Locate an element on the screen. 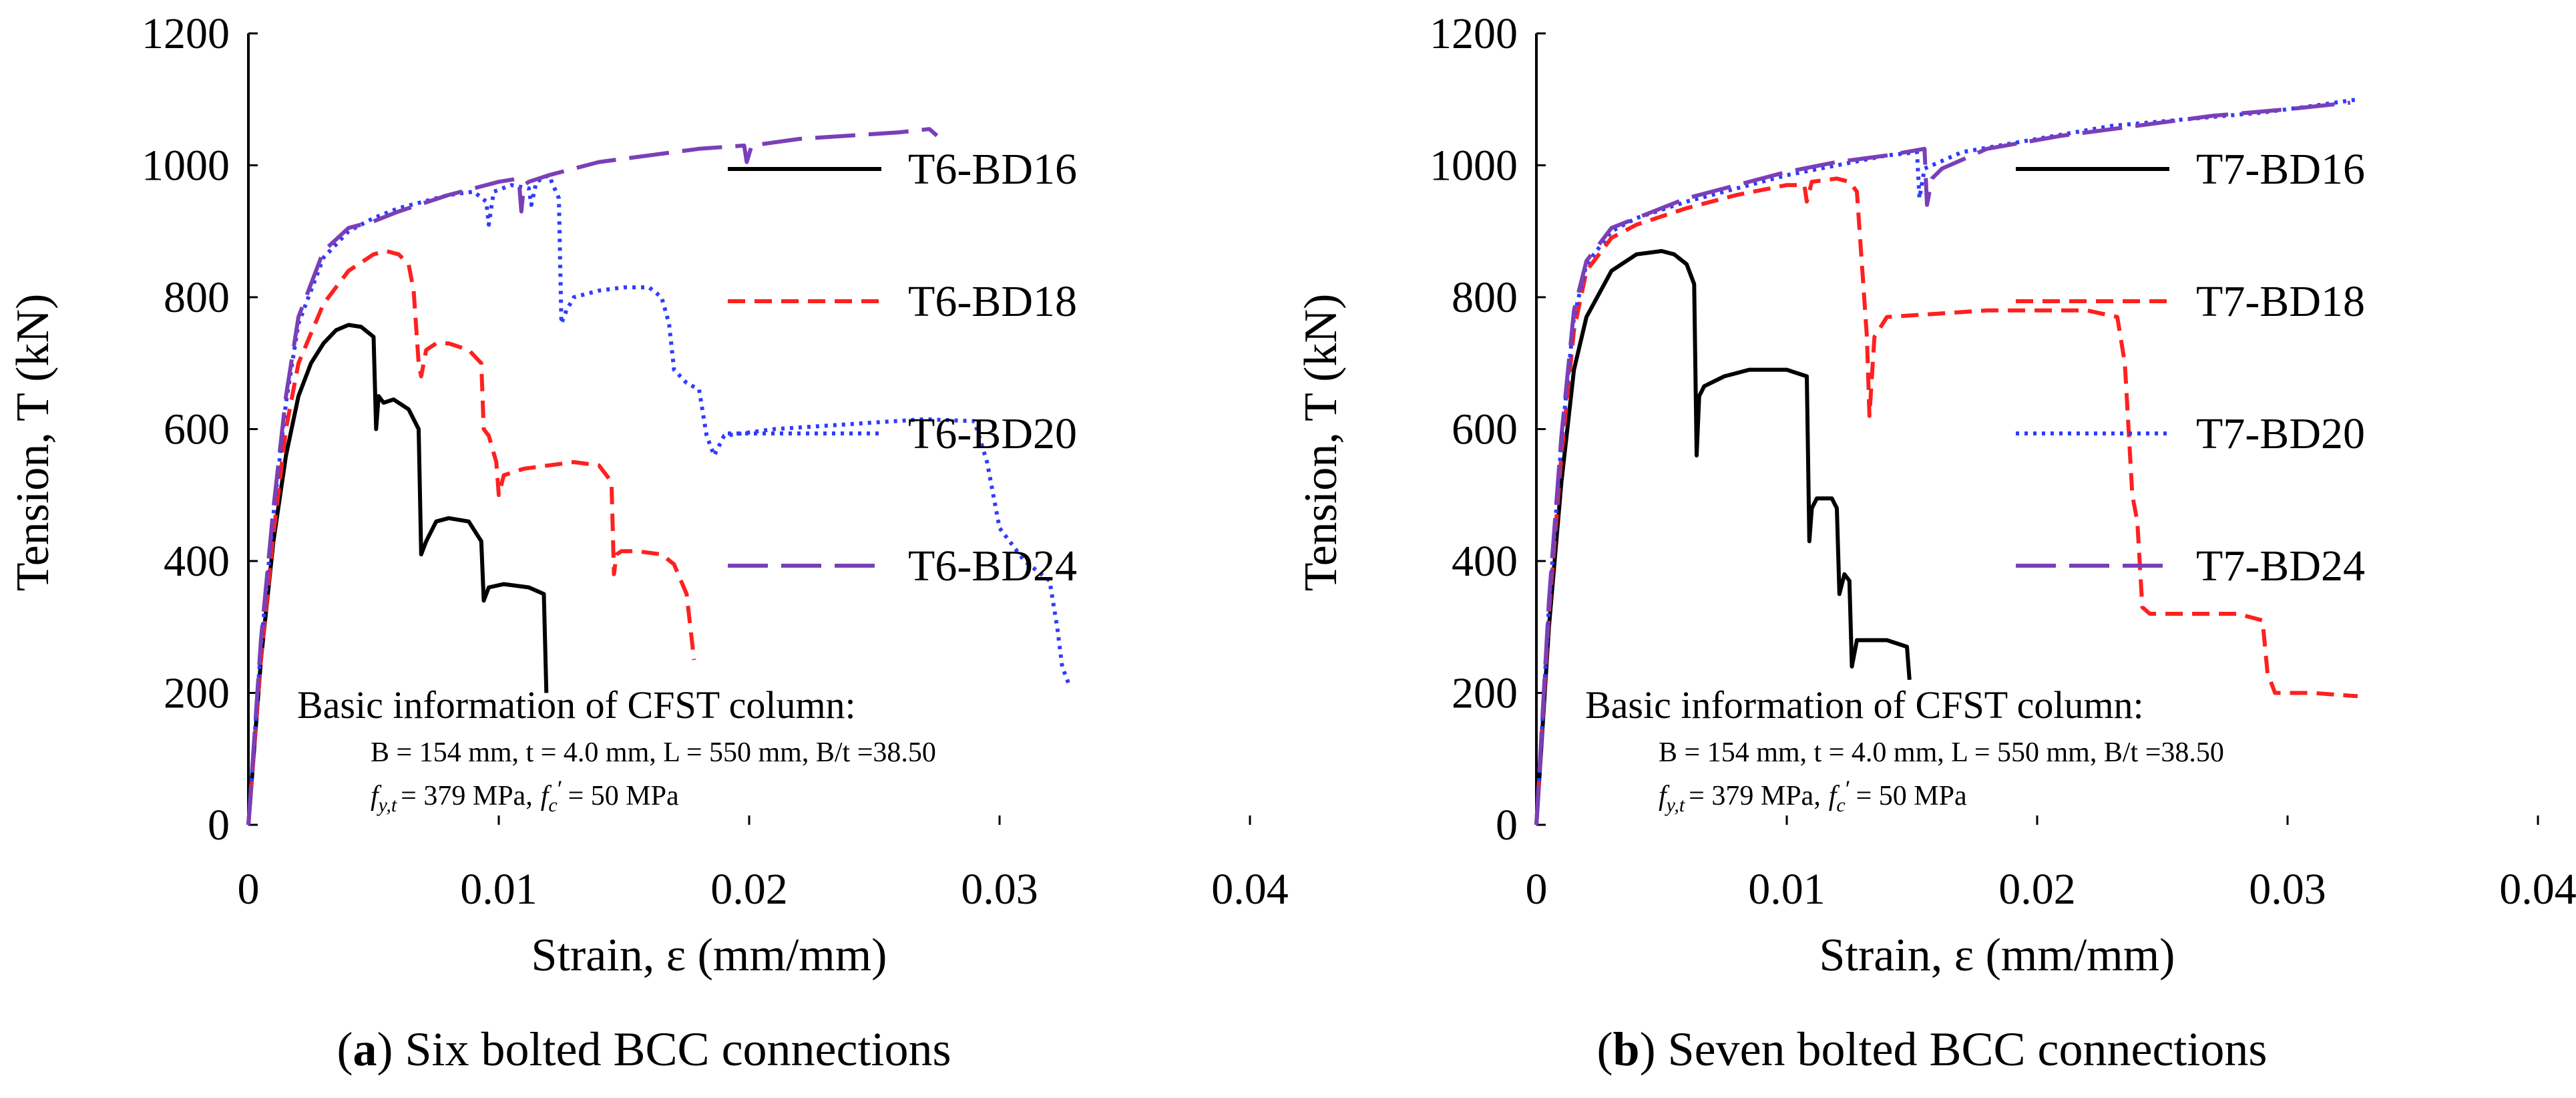 This screenshot has width=2576, height=1098. caption-b-letter: b is located at coordinates (1626, 1049).